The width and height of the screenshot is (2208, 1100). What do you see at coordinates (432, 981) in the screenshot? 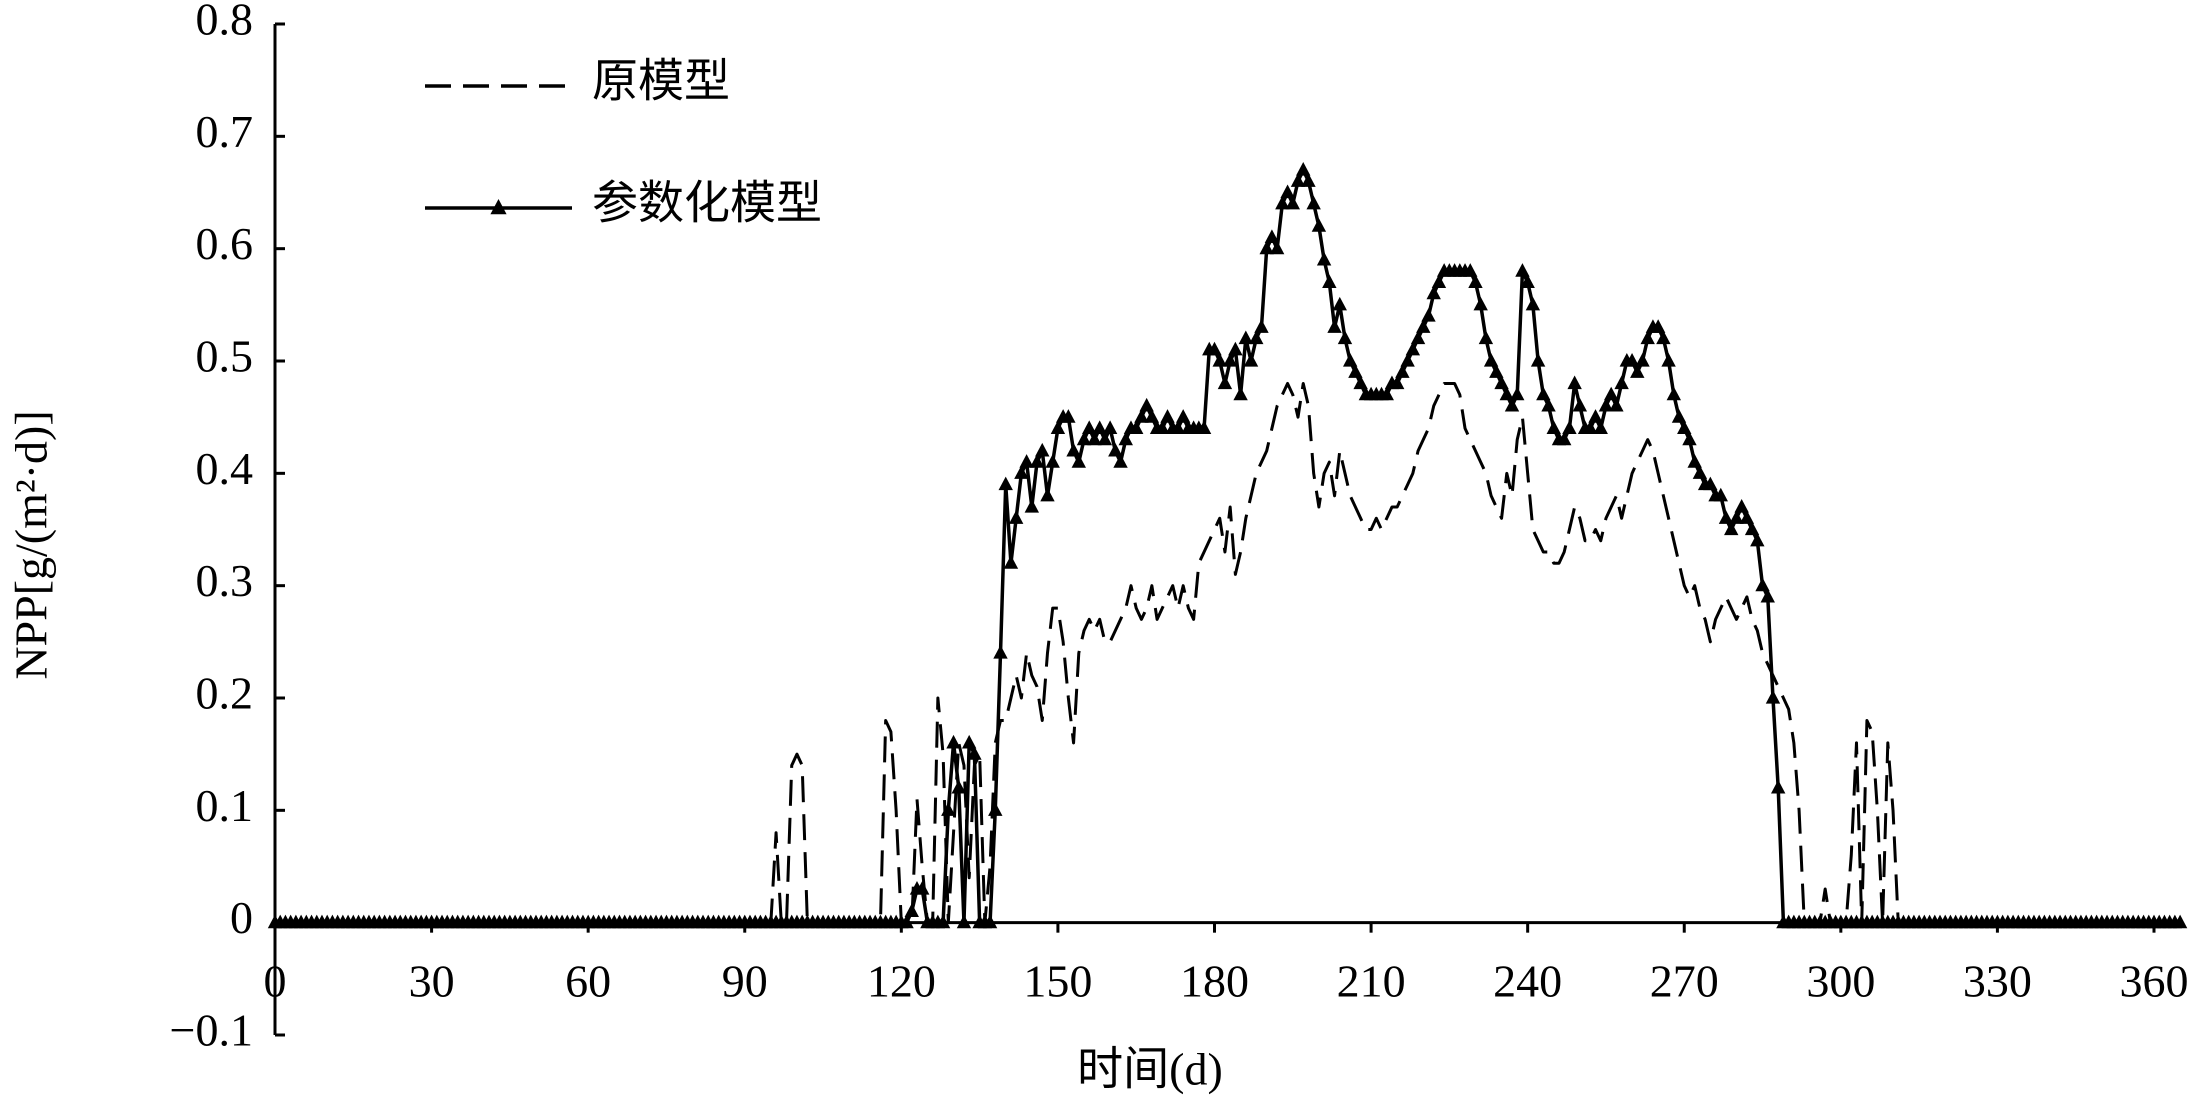
I see `x-tick-label: 30` at bounding box center [432, 981].